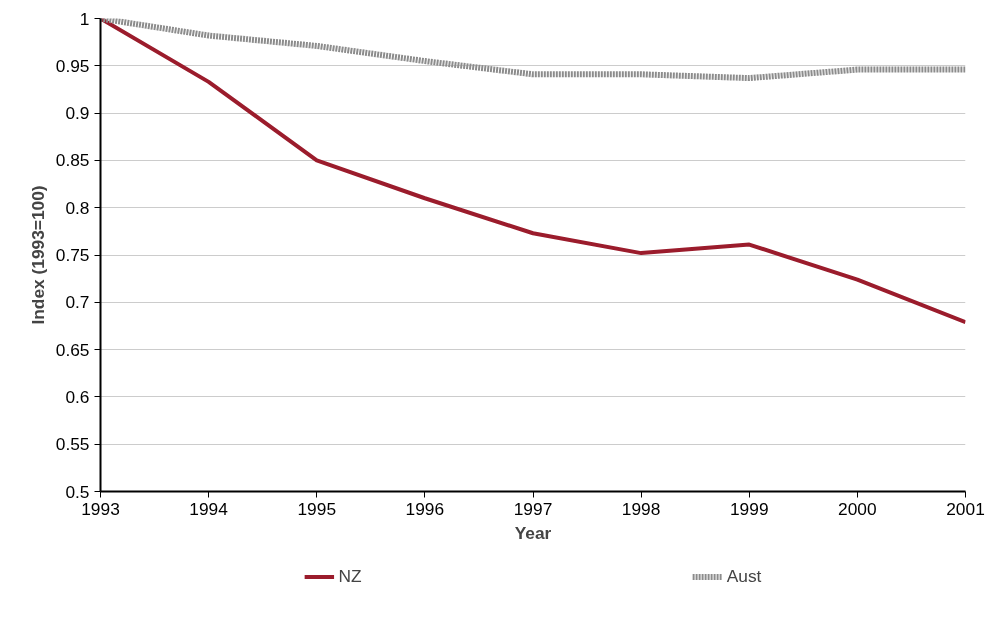 This screenshot has height=617, width=1007. Describe the element at coordinates (77, 396) in the screenshot. I see `y-tick-label: 0.6` at that location.